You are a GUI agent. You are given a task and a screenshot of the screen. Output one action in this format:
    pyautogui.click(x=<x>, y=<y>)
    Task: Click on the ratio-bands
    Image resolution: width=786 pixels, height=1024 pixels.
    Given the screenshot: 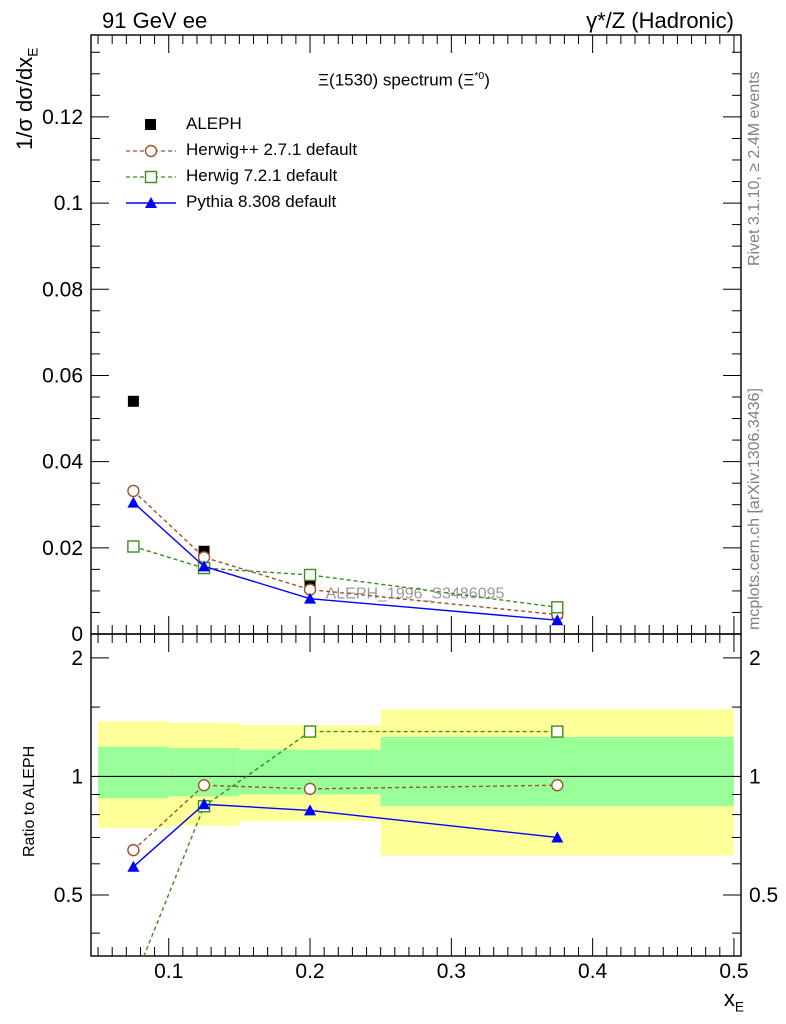 What is the action you would take?
    pyautogui.click(x=416, y=782)
    